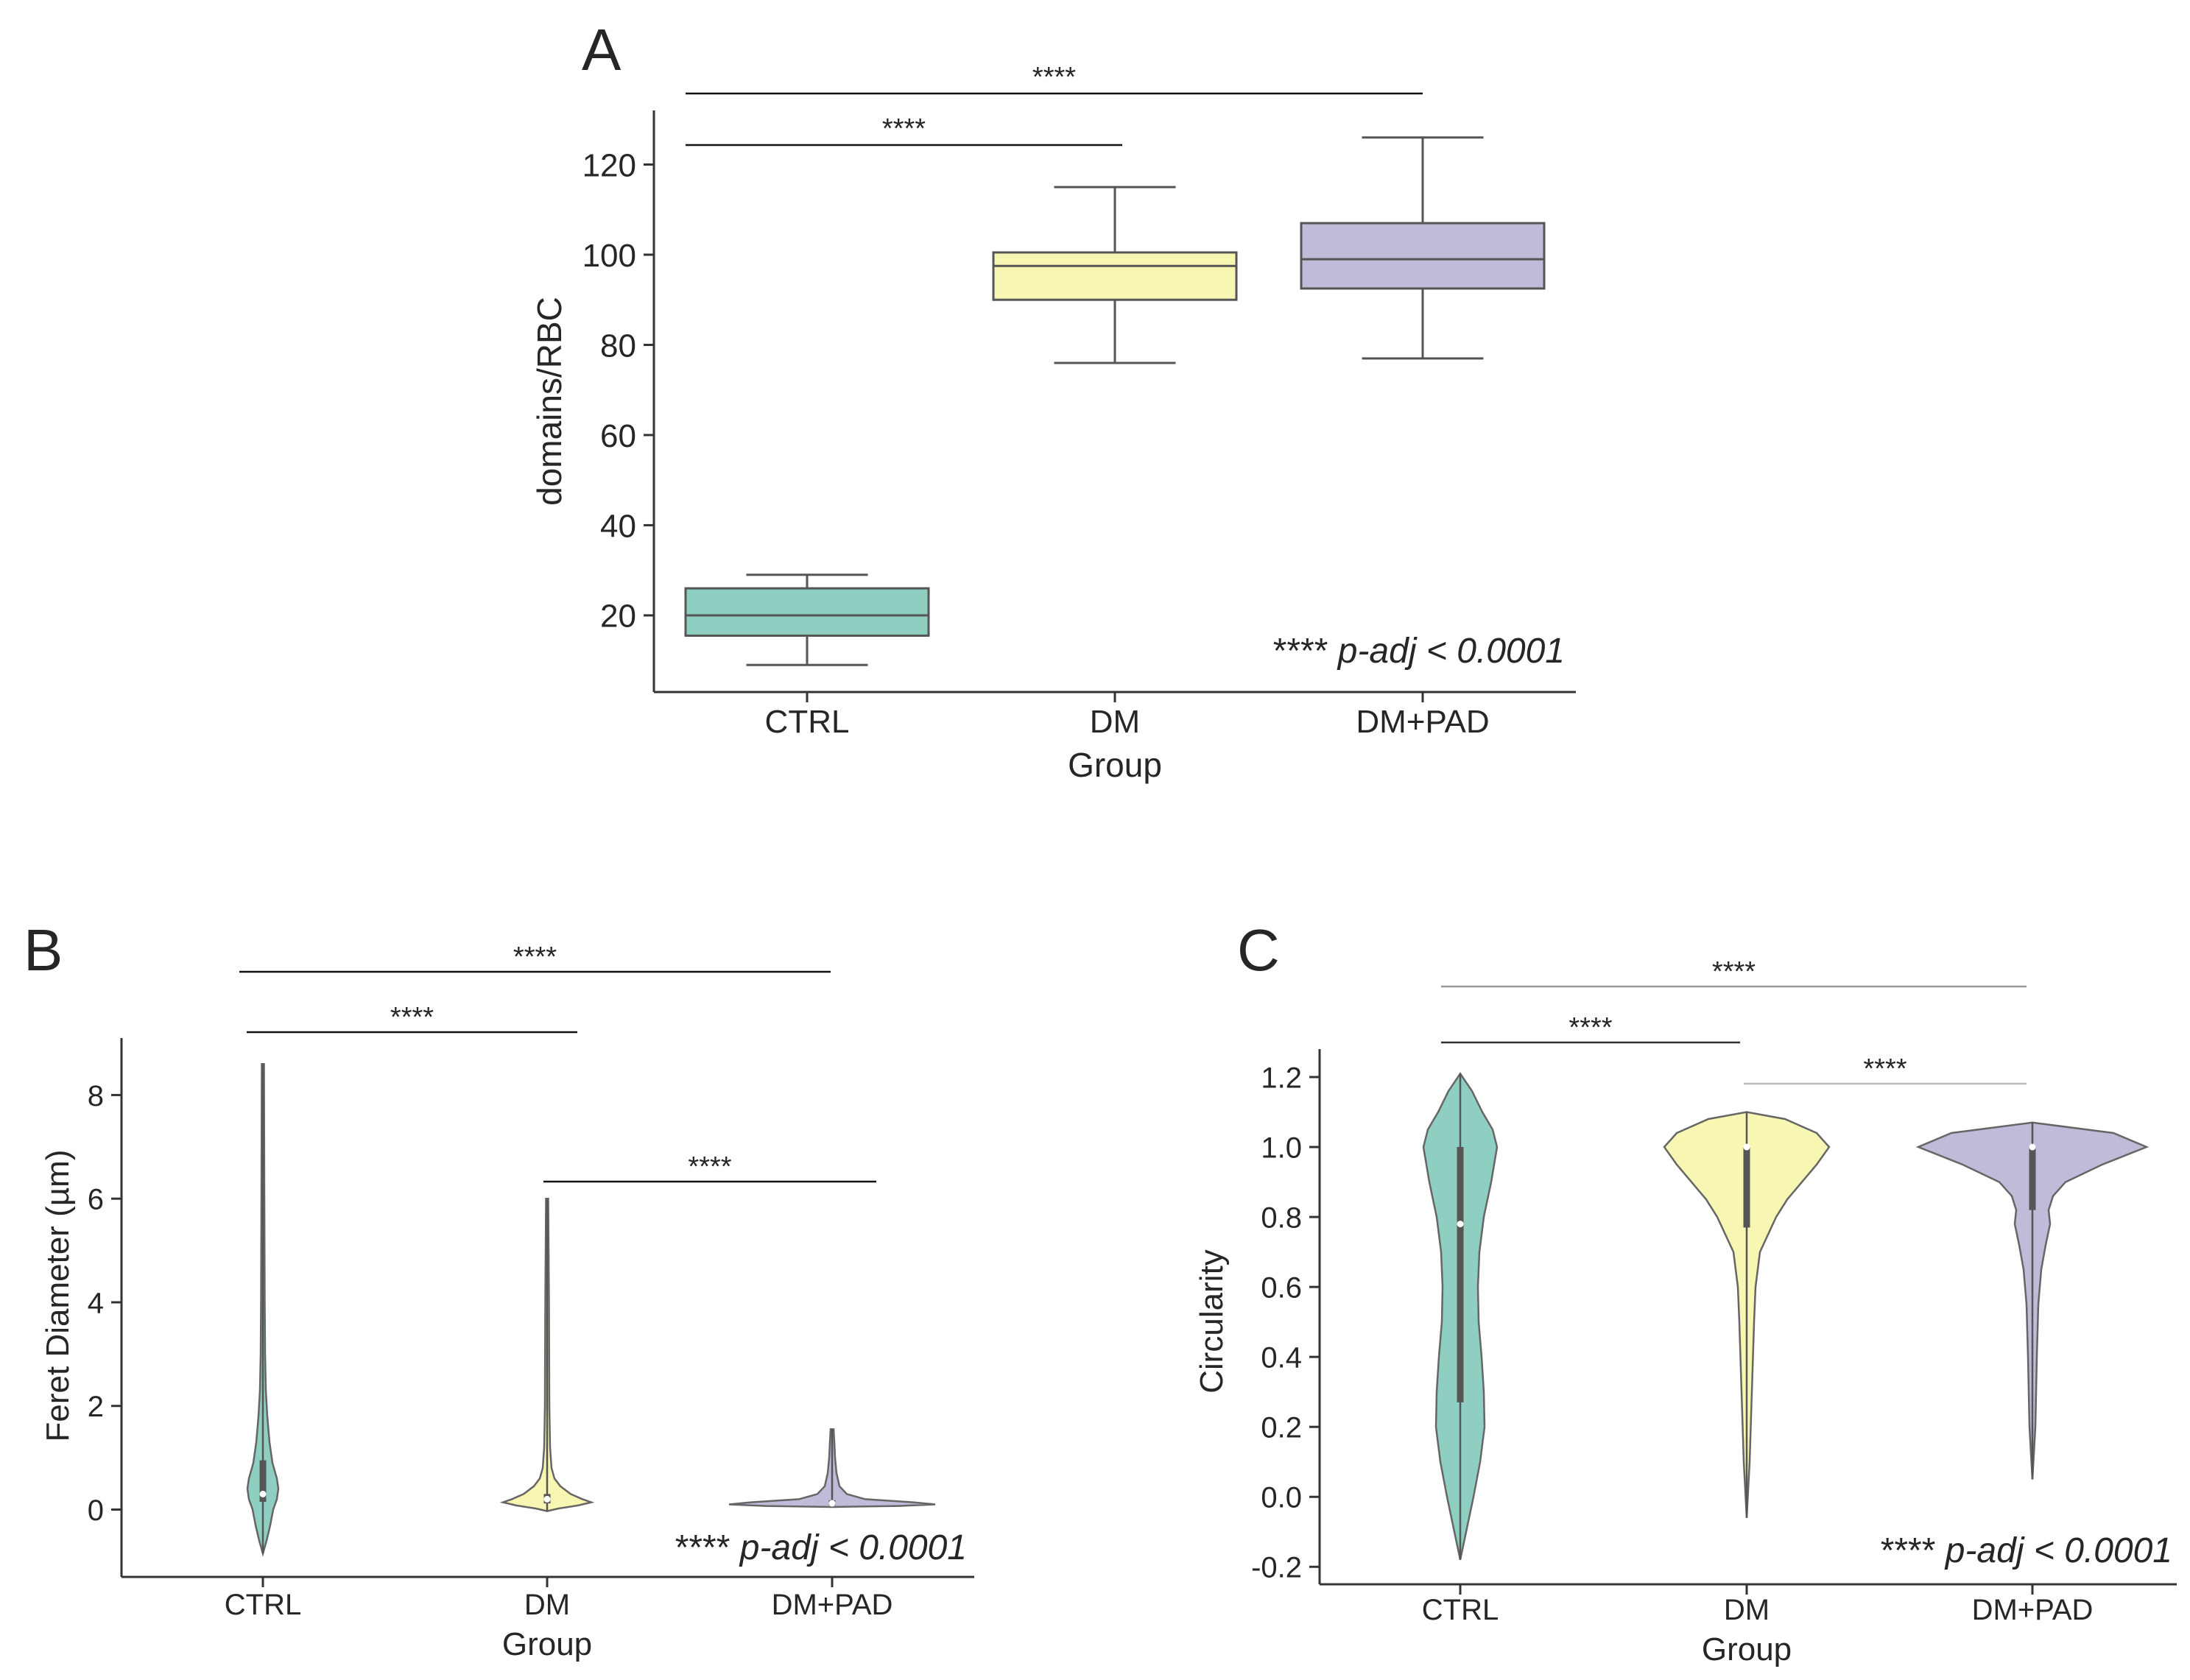 This screenshot has height=1680, width=2190. Describe the element at coordinates (1054, 104) in the screenshot. I see `panel-a-significance: **** ****` at that location.